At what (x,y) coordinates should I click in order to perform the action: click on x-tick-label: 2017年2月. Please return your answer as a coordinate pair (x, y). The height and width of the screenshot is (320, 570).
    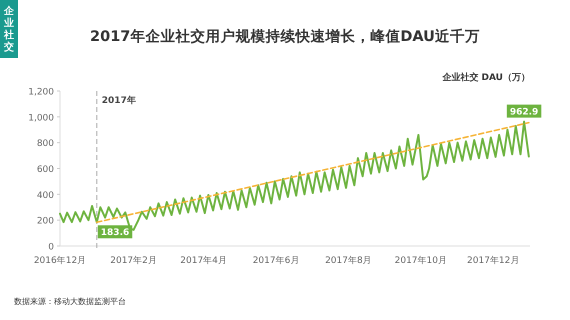
    Looking at the image, I should click on (133, 260).